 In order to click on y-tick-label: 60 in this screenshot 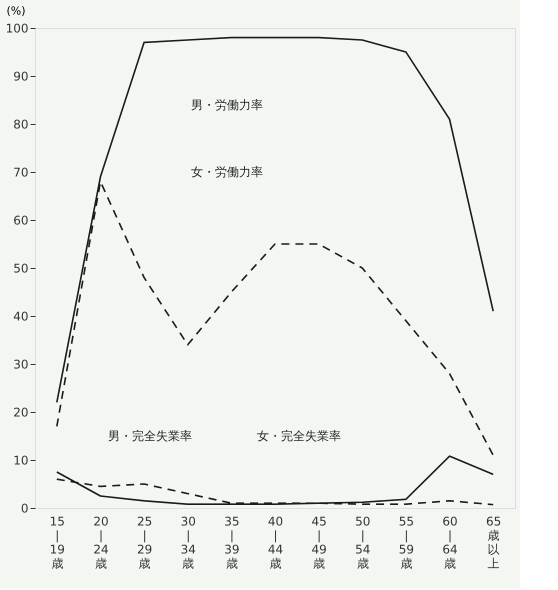, I will do `click(20, 221)`.